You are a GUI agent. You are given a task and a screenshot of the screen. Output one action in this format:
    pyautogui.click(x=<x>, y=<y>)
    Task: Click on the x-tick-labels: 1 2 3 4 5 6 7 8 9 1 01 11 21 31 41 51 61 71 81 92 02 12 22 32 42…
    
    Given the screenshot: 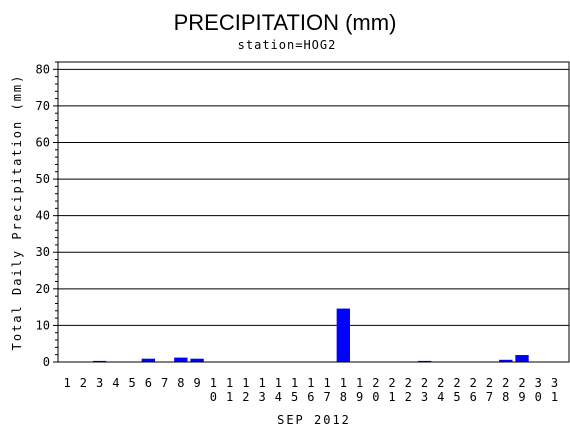 What is the action you would take?
    pyautogui.click(x=311, y=390)
    